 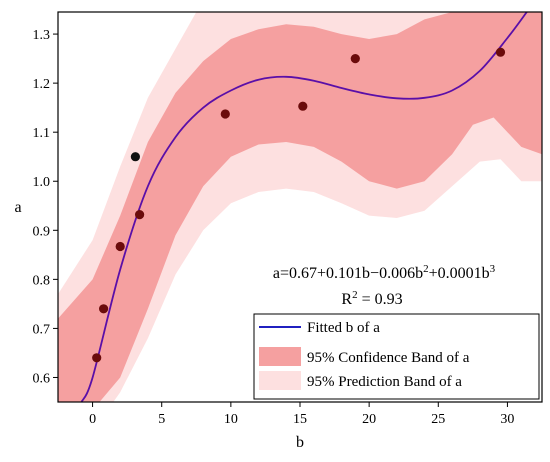 I want to click on legend-label-confidence: 95% Confidence Band of a, so click(x=388, y=358).